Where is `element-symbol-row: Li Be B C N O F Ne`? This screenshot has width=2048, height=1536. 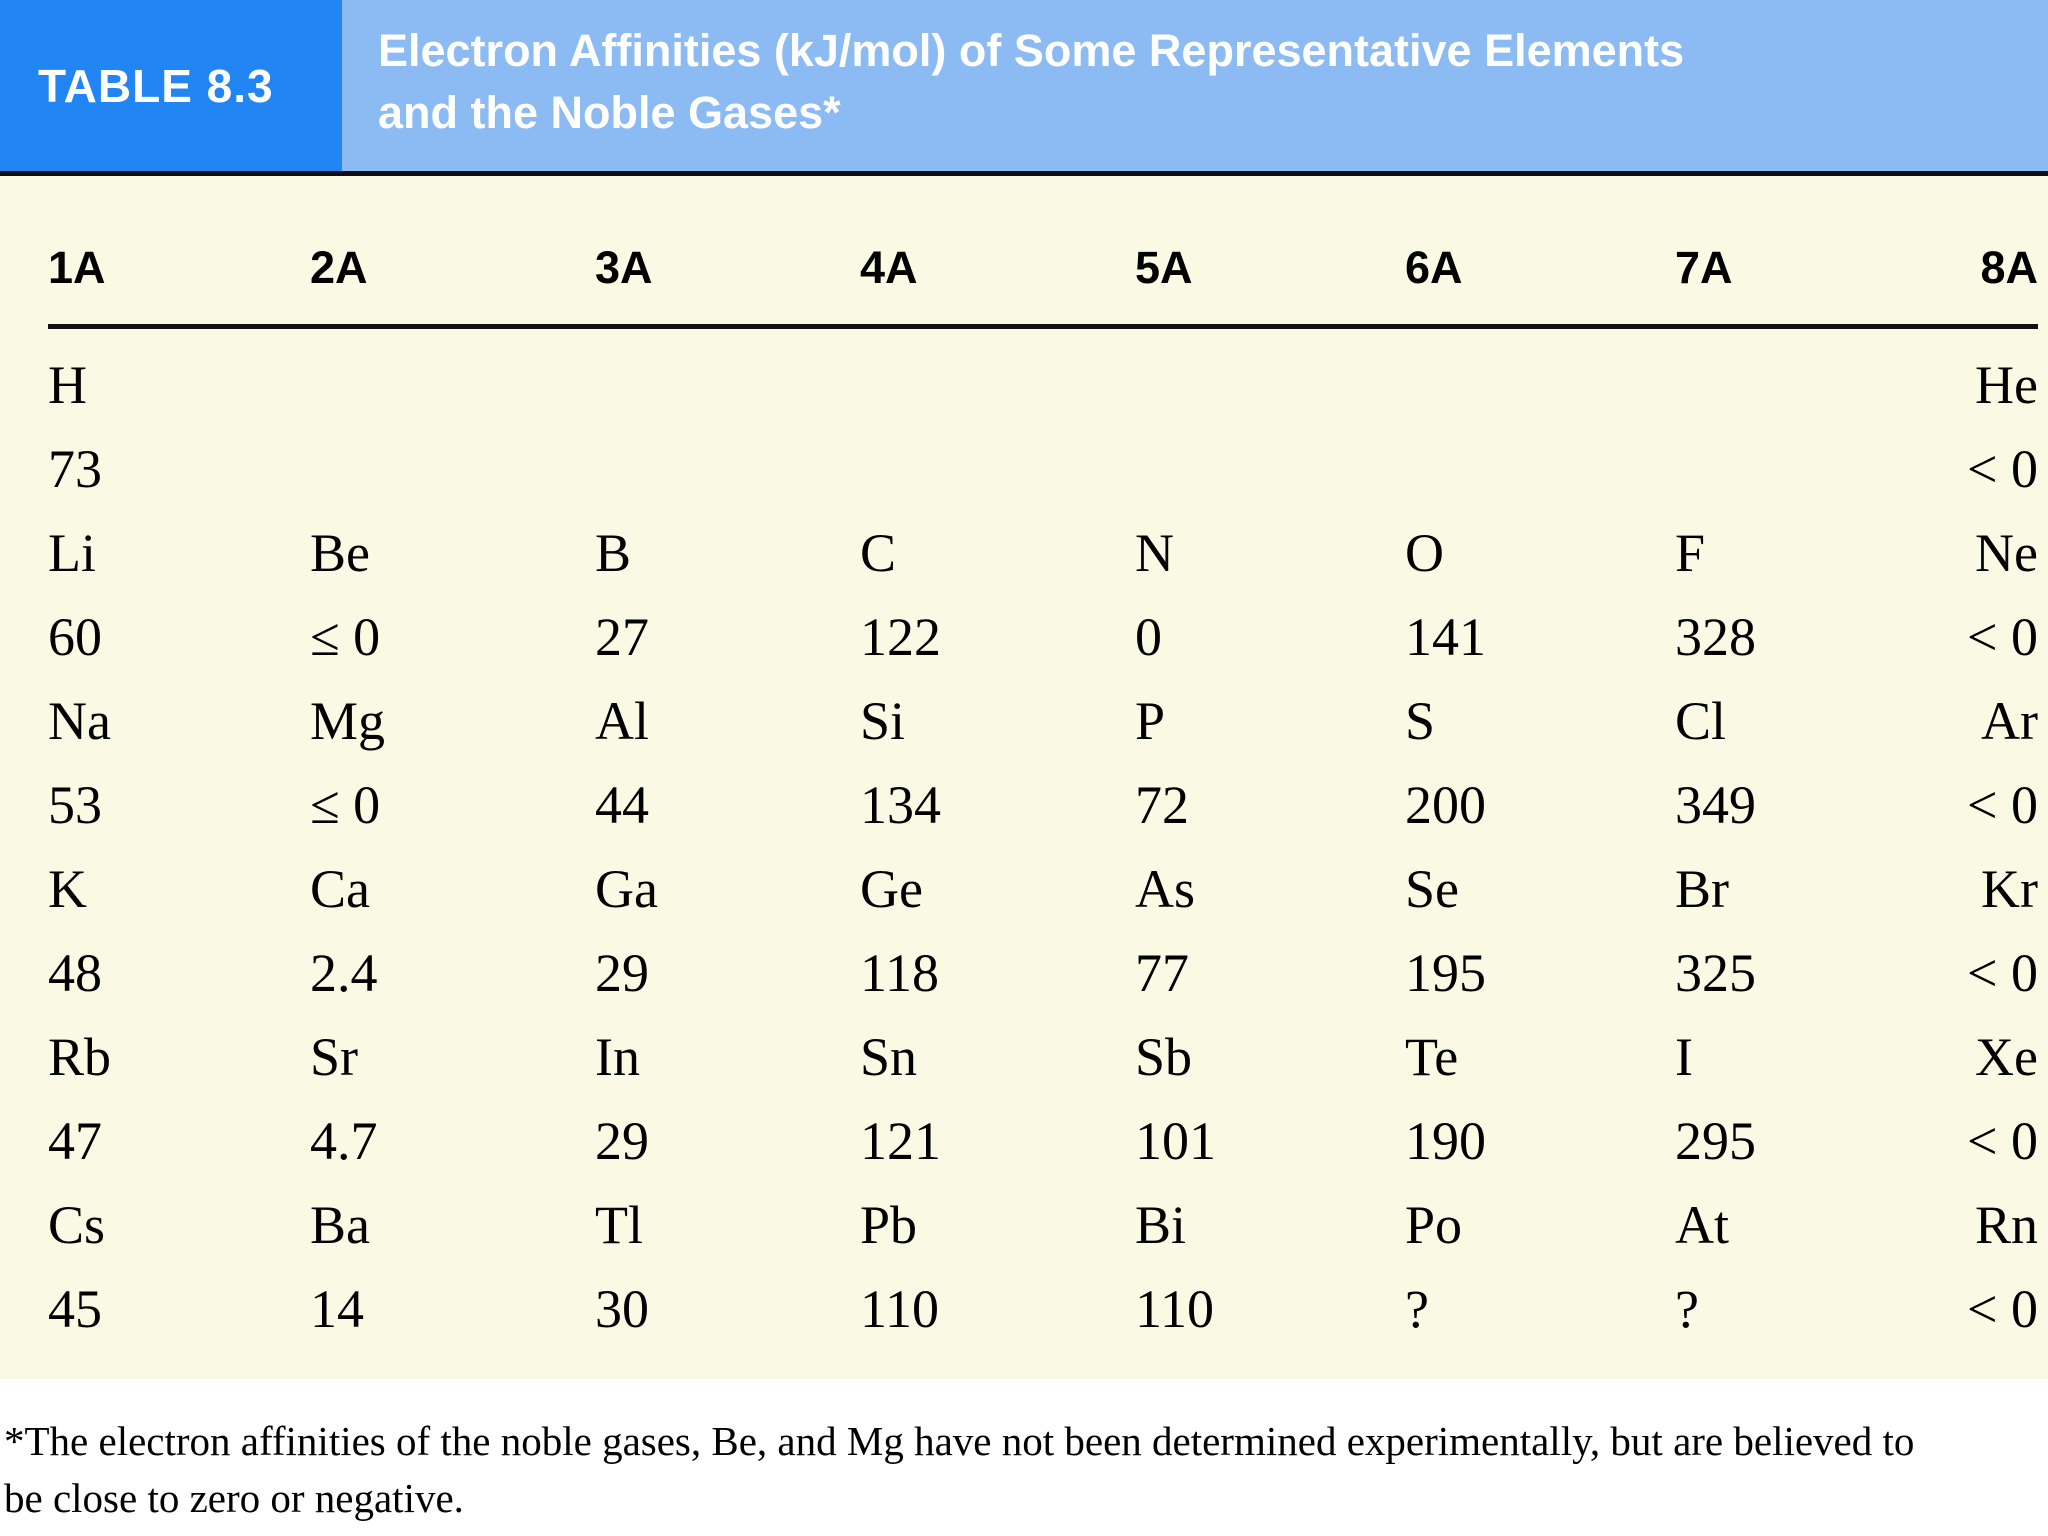
element-symbol-row: Li Be B C N O F Ne is located at coordinates (1043, 553).